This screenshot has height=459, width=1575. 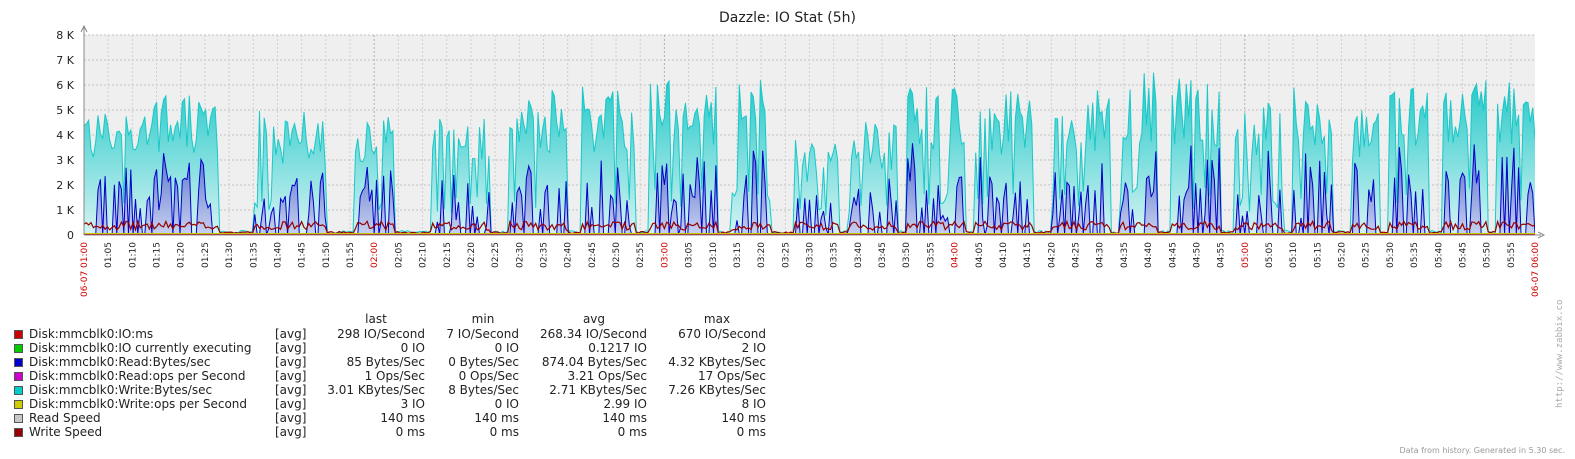 What do you see at coordinates (488, 376) in the screenshot?
I see `legend-value-min: 0 Ops/Sec` at bounding box center [488, 376].